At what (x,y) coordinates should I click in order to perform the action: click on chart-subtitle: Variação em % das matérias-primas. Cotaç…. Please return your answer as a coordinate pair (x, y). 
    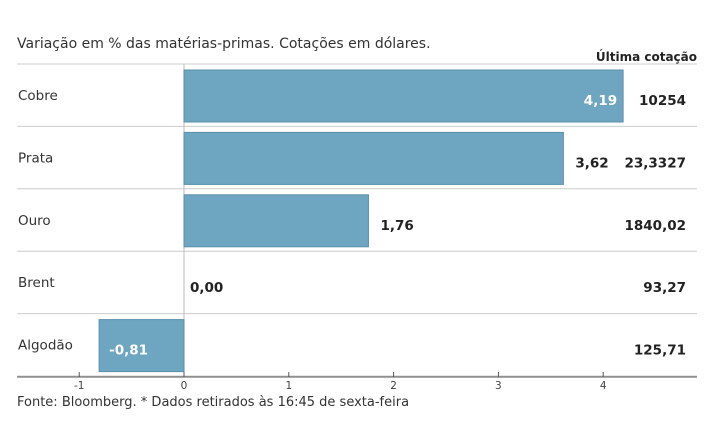
    Looking at the image, I should click on (224, 44).